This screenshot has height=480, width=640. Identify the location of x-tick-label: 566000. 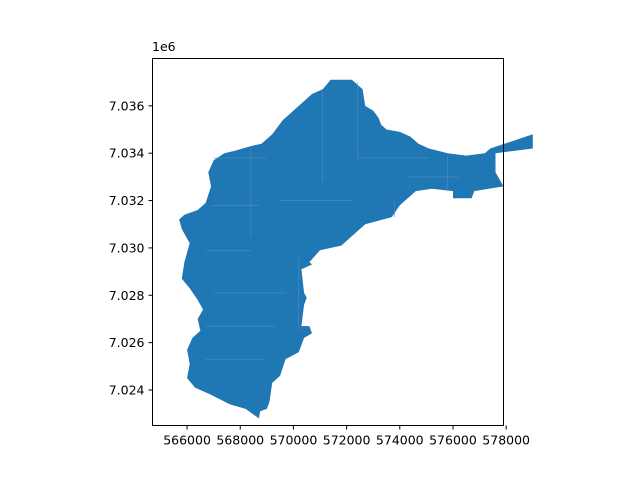
(187, 440).